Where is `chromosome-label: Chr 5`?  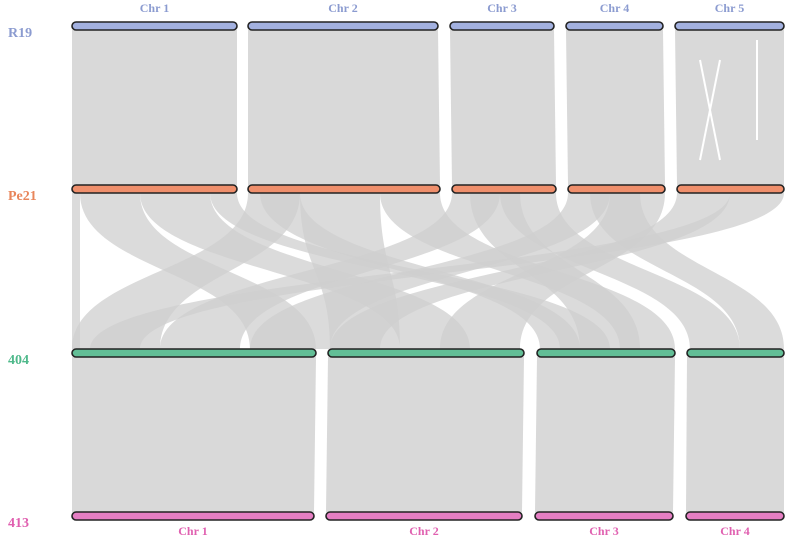
chromosome-label: Chr 5 is located at coordinates (729, 8).